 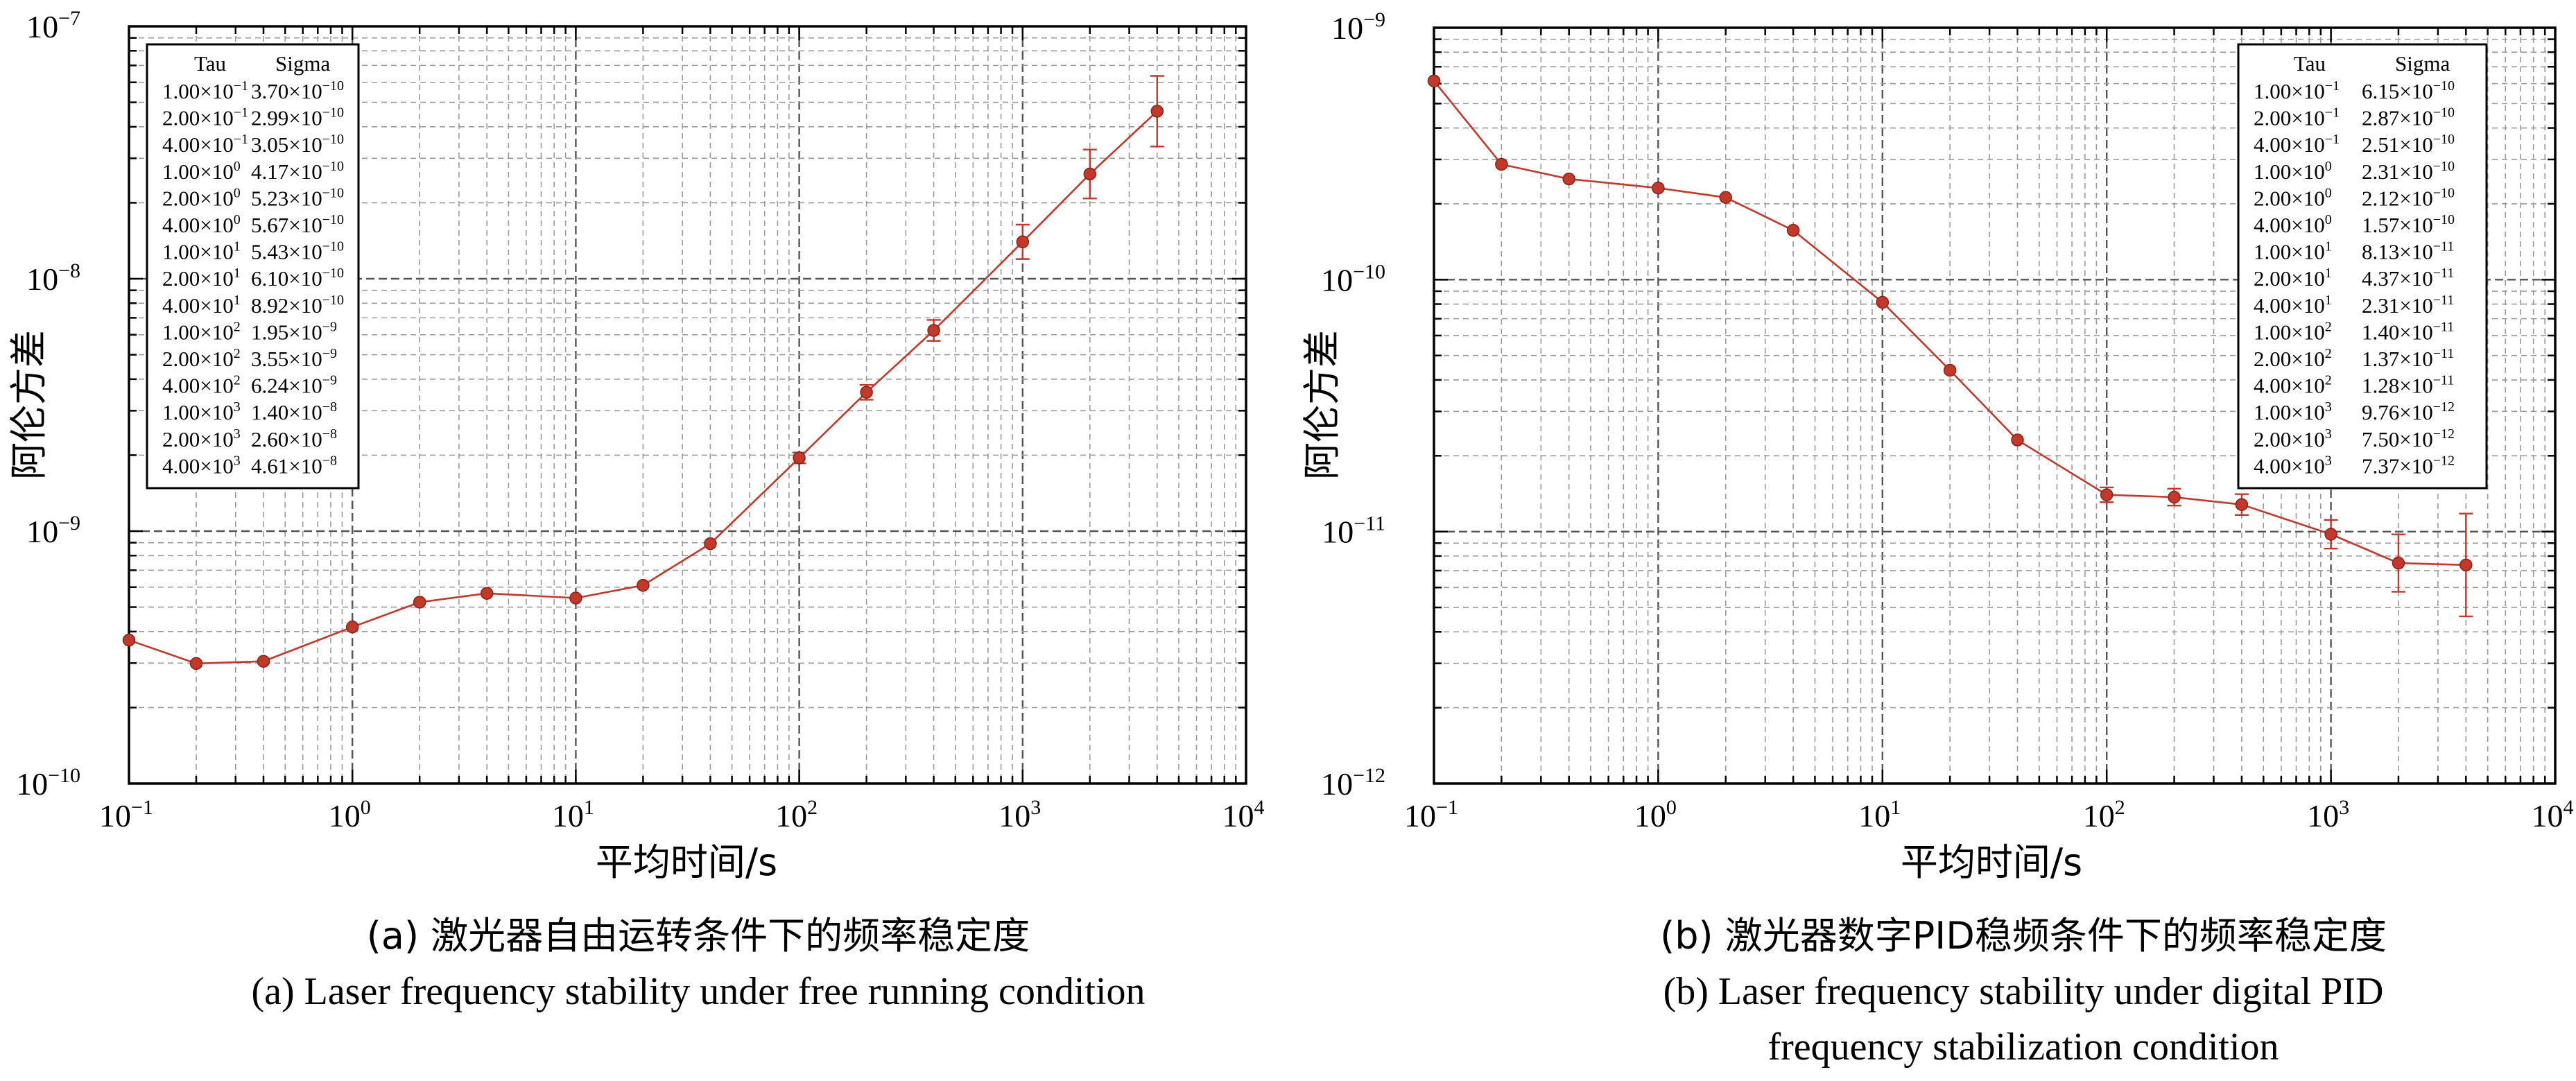 What do you see at coordinates (294, 332) in the screenshot?
I see `table-cell-sigma: 1.95×10⁻⁹` at bounding box center [294, 332].